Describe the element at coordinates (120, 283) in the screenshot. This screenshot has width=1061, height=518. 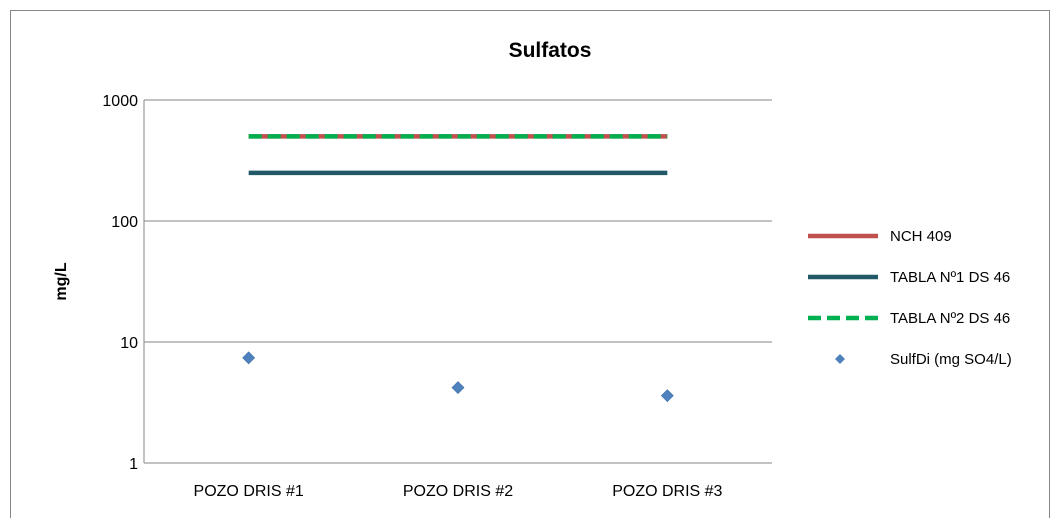
I see `y-tick-labels: 1 10 100 1000` at that location.